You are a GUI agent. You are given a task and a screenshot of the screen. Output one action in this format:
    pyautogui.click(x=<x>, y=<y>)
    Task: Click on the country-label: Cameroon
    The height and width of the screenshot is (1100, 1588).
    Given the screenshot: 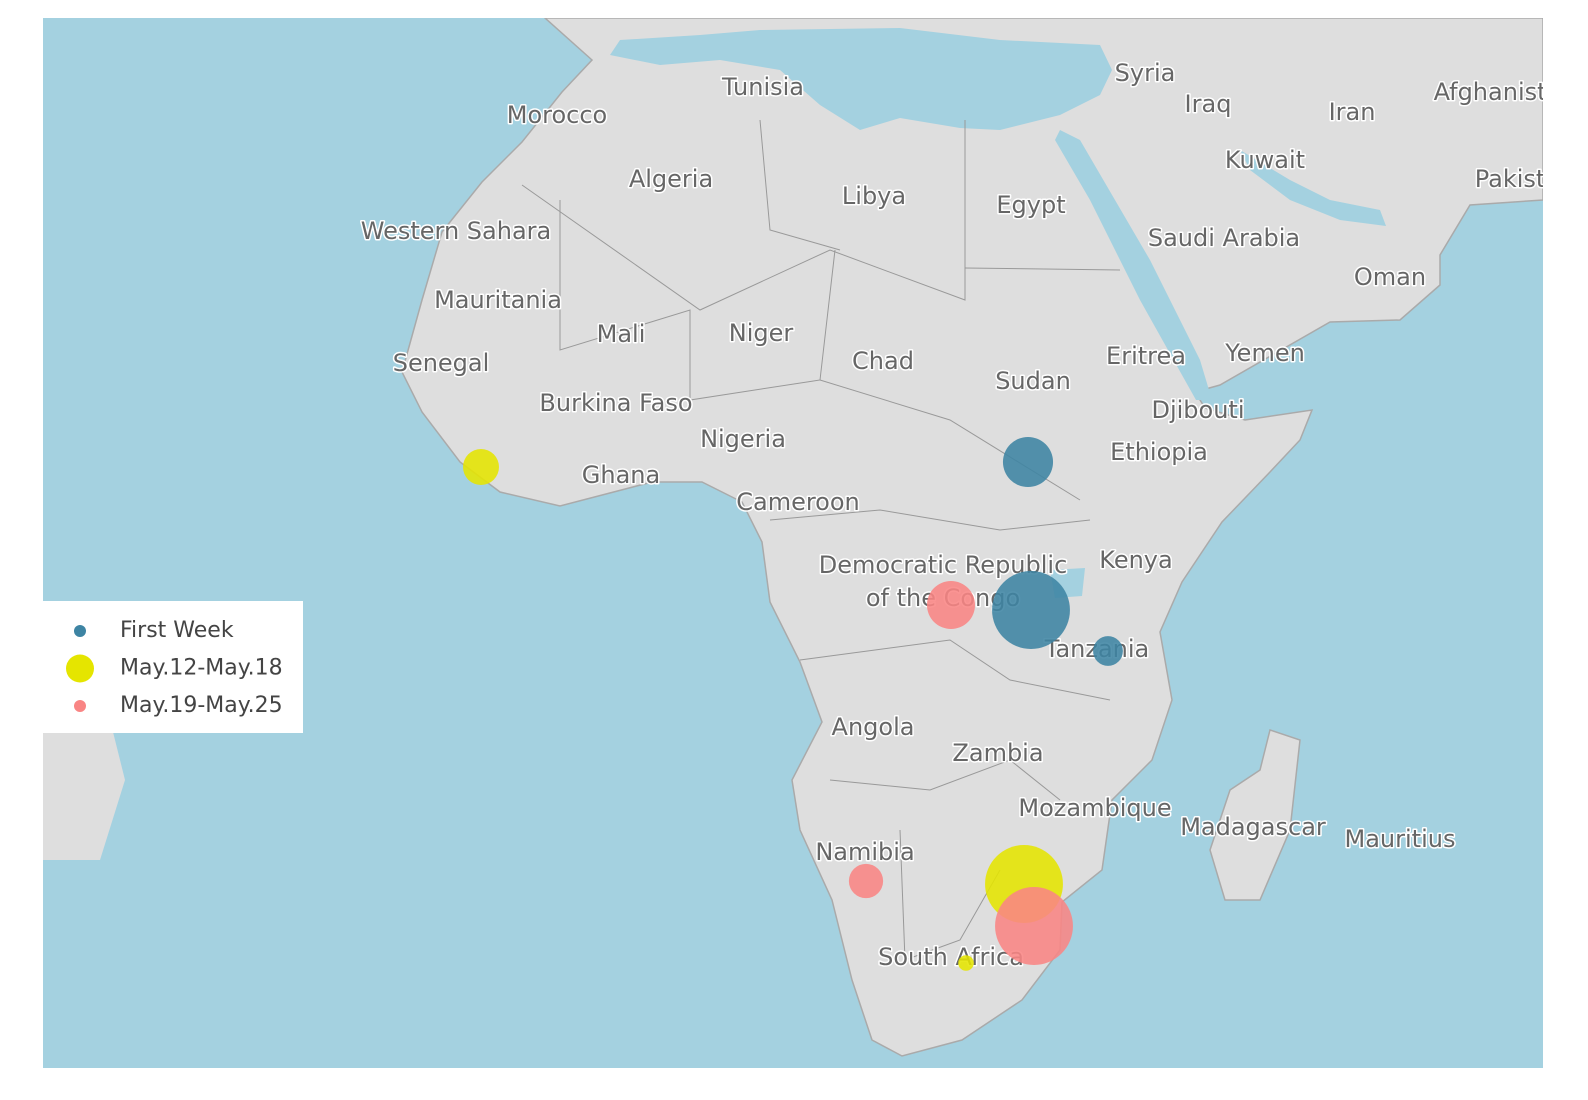 What is the action you would take?
    pyautogui.click(x=798, y=502)
    